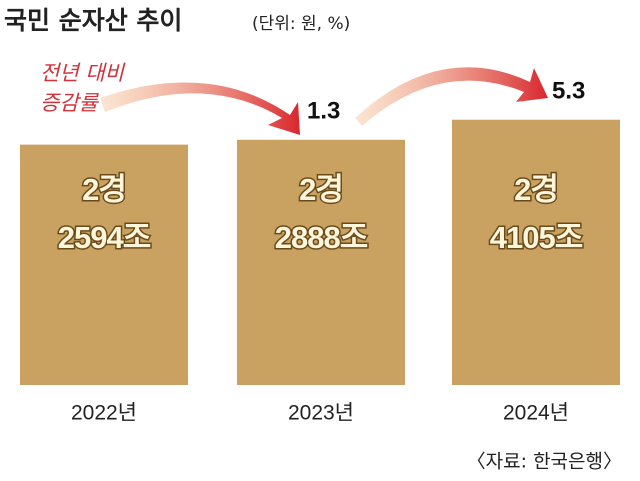  What do you see at coordinates (536, 237) in the screenshot?
I see `value-label: 4105조` at bounding box center [536, 237].